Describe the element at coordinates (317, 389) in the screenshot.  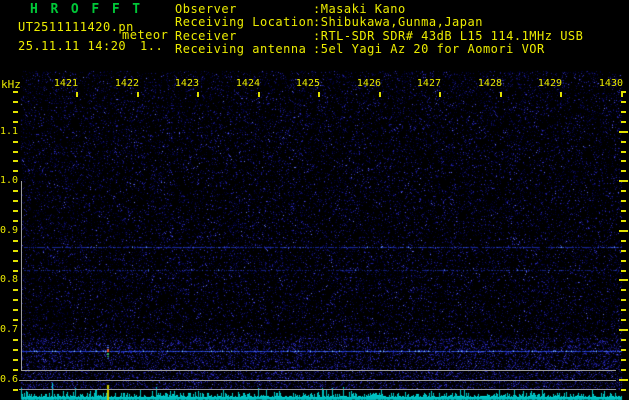
I see `detection-strip-bottom-border` at that location.